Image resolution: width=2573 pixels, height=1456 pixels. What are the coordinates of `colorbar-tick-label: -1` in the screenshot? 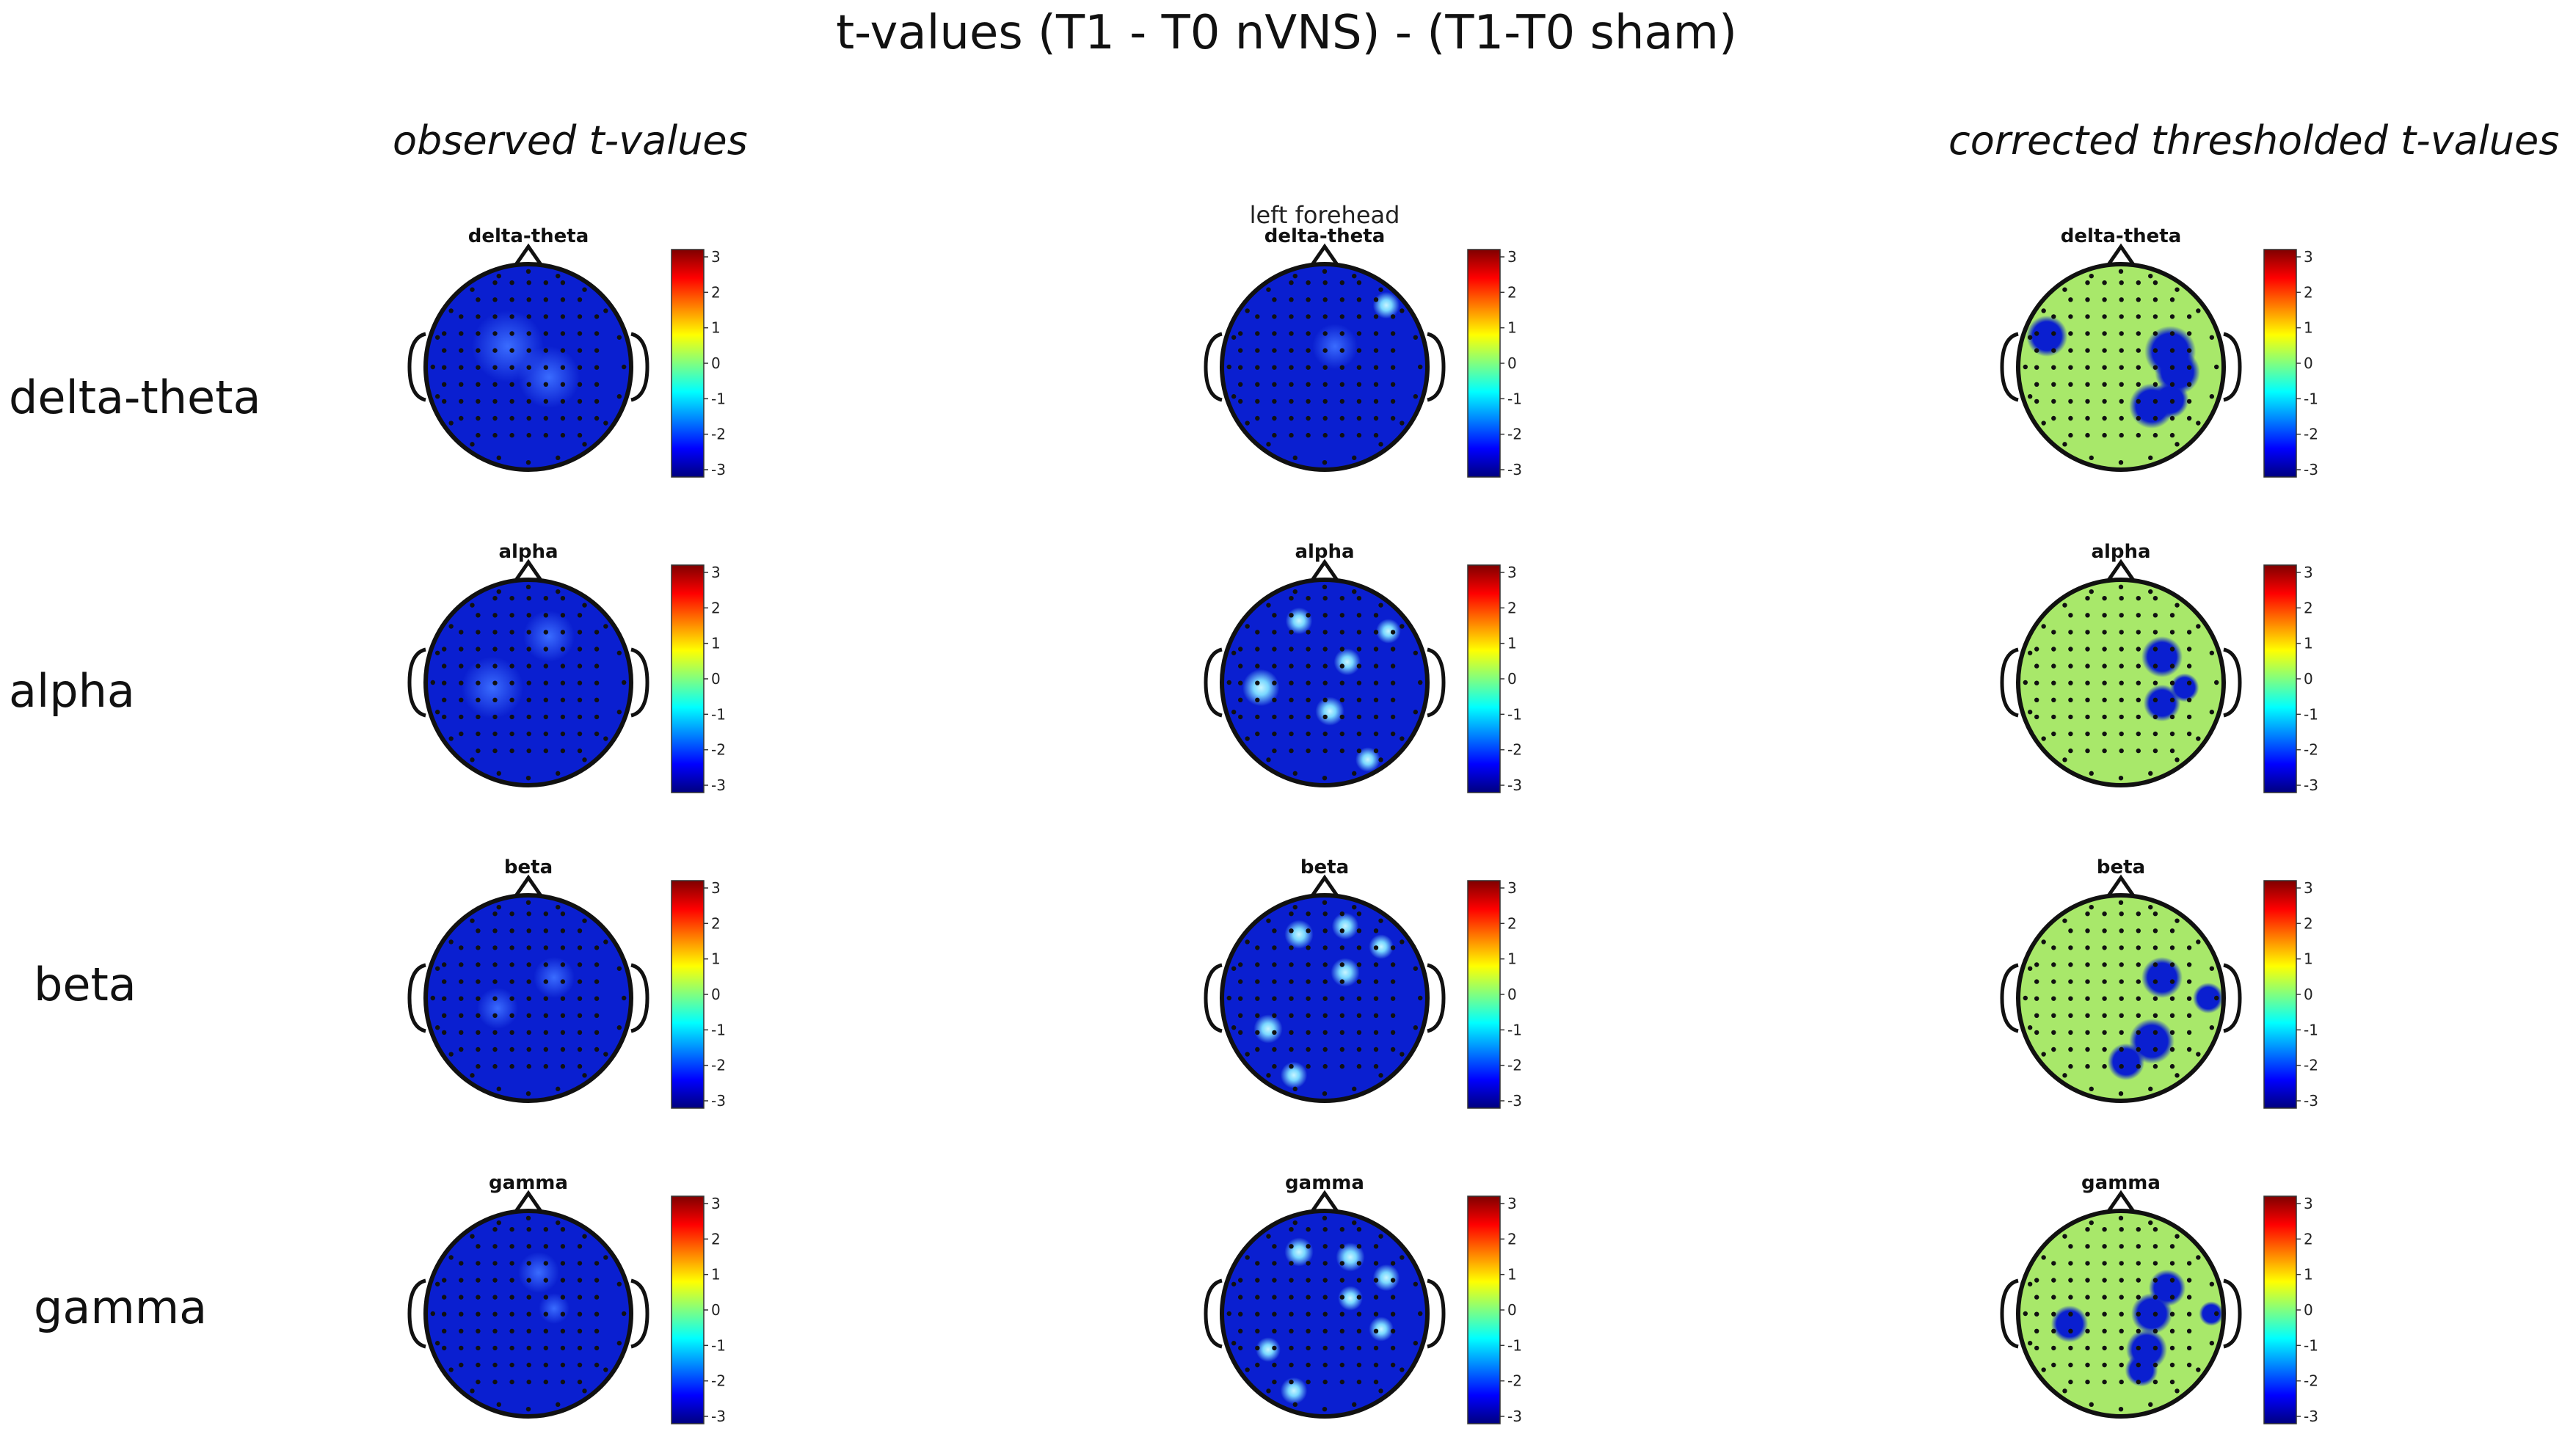 It's located at (1514, 1029).